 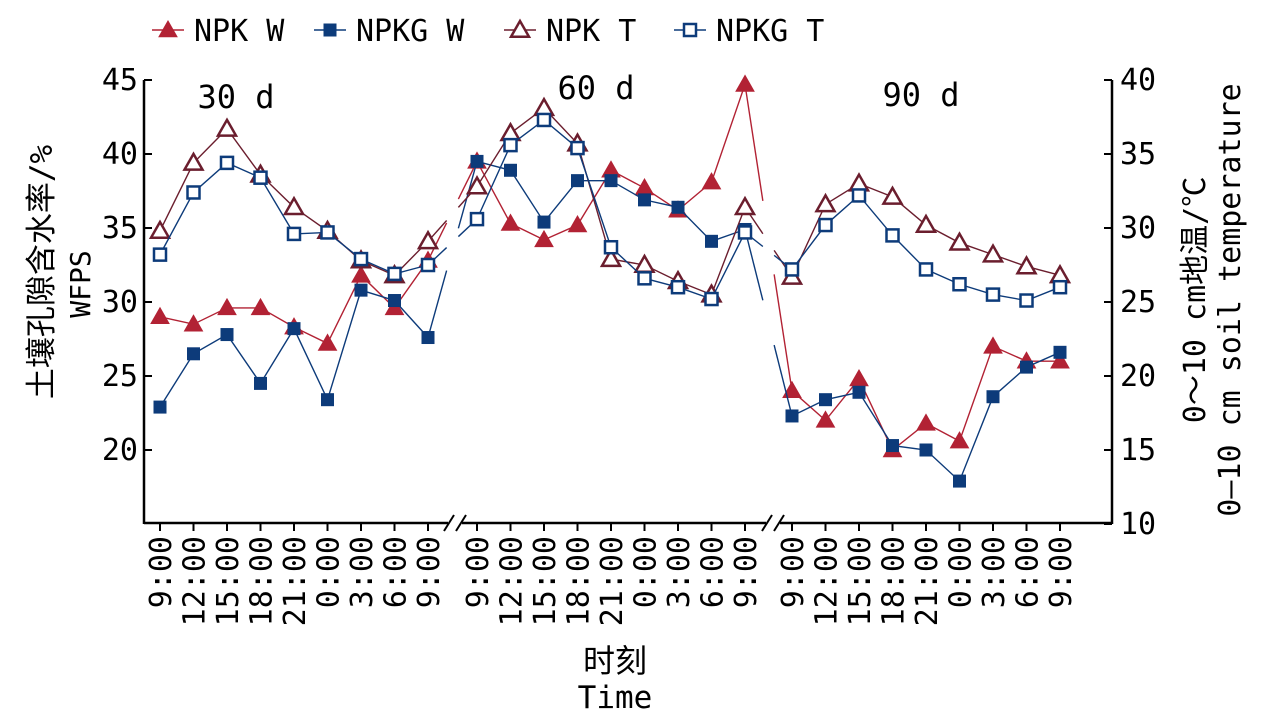 What do you see at coordinates (80, 283) in the screenshot?
I see `y-left-title-2: WFPS` at bounding box center [80, 283].